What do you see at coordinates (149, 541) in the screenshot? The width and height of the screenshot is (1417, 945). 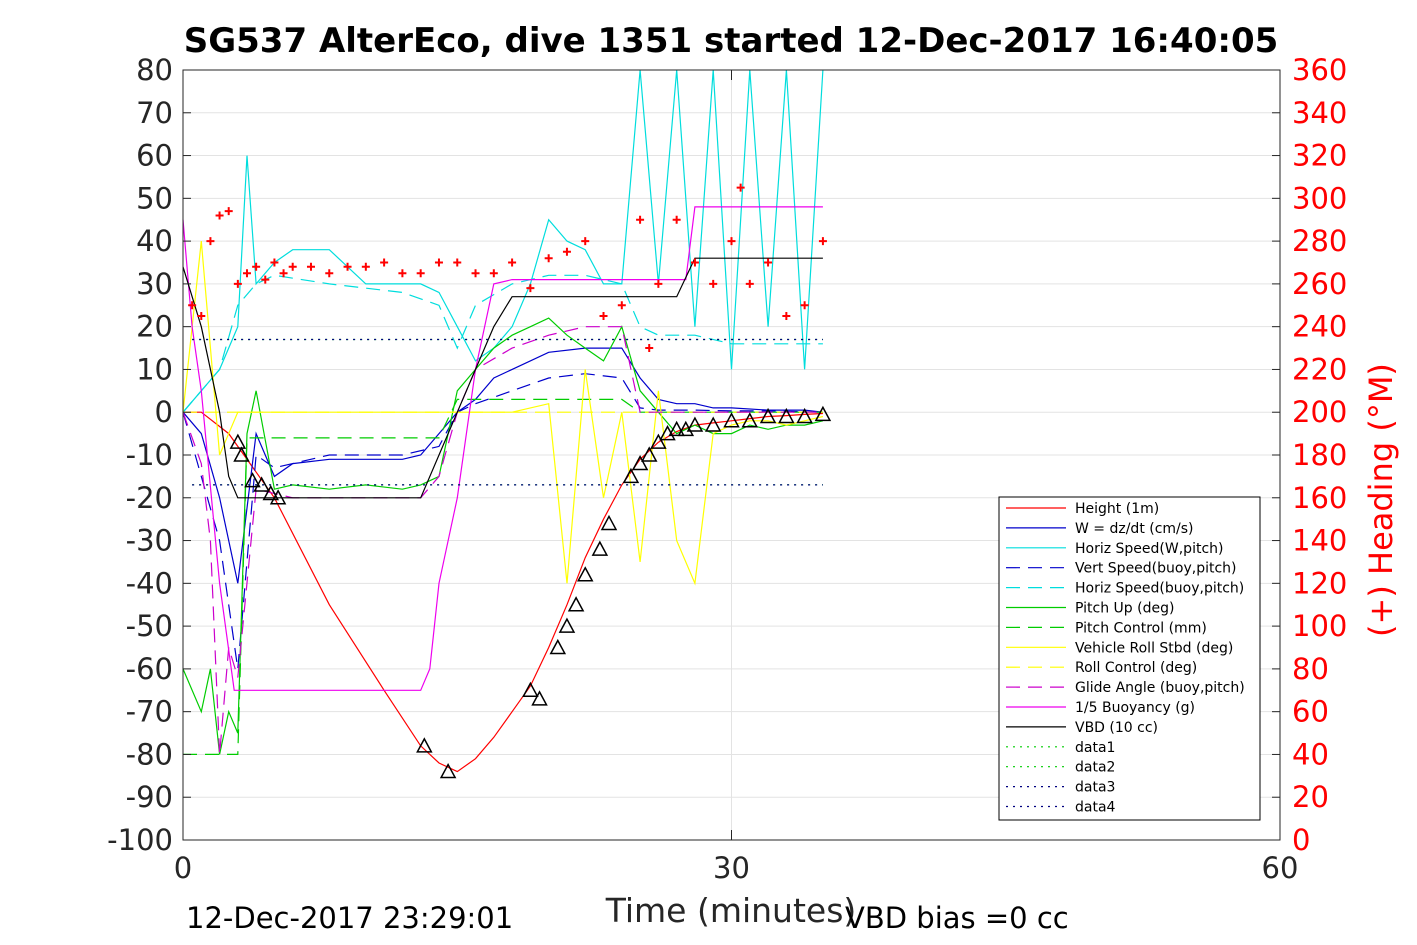 I see `y-tick-label: -30` at bounding box center [149, 541].